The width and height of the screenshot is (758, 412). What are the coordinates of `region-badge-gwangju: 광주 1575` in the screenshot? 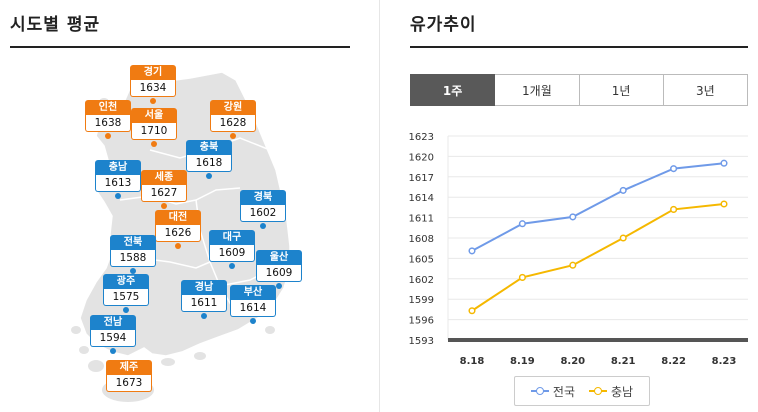 It's located at (126, 293).